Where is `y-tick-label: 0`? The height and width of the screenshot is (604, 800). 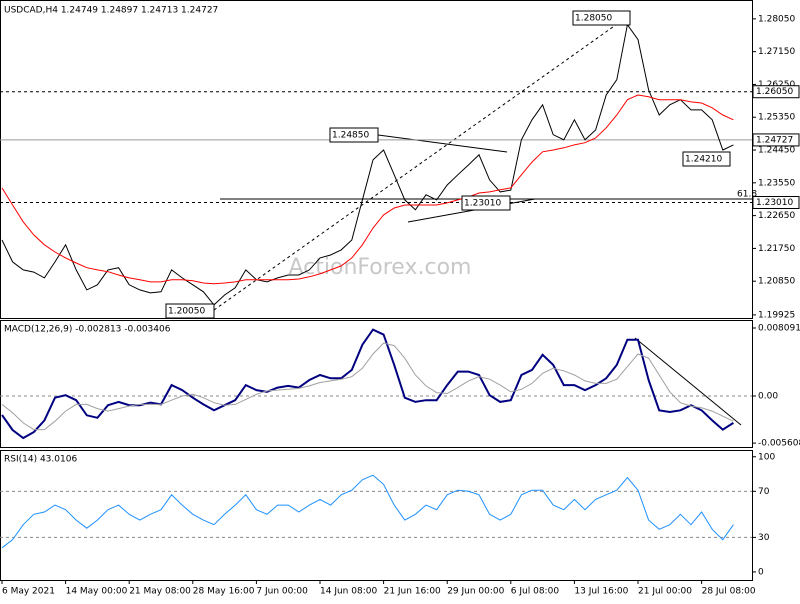 y-tick-label: 0 is located at coordinates (761, 572).